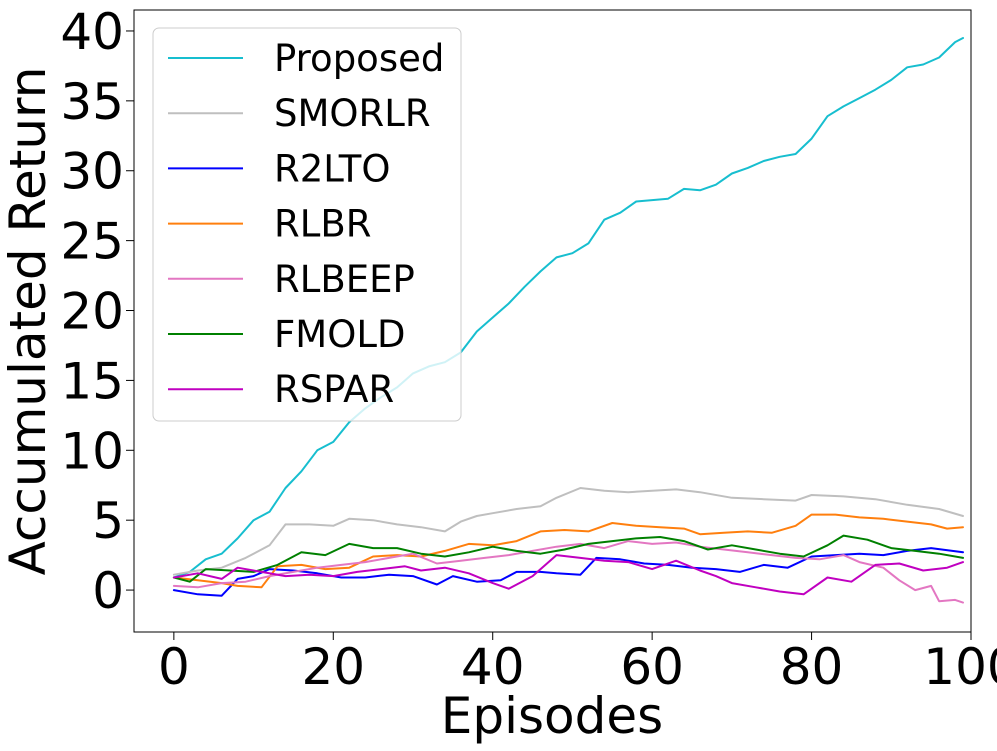 The height and width of the screenshot is (751, 997). I want to click on series-line-rspar, so click(568, 575).